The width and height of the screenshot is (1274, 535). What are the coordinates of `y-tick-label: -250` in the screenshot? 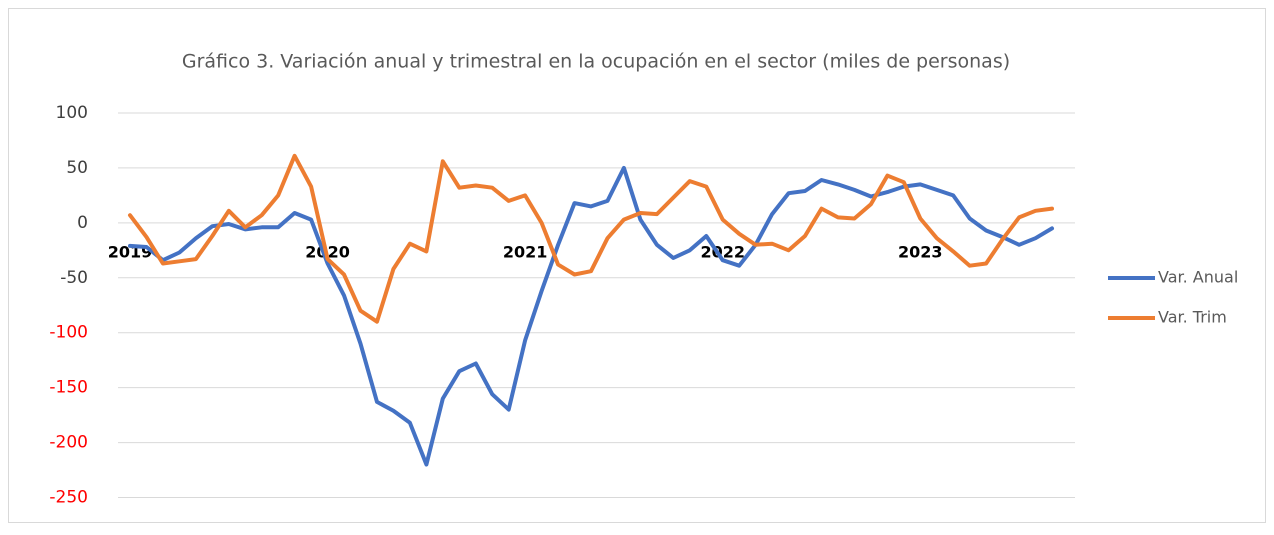 It's located at (68, 498).